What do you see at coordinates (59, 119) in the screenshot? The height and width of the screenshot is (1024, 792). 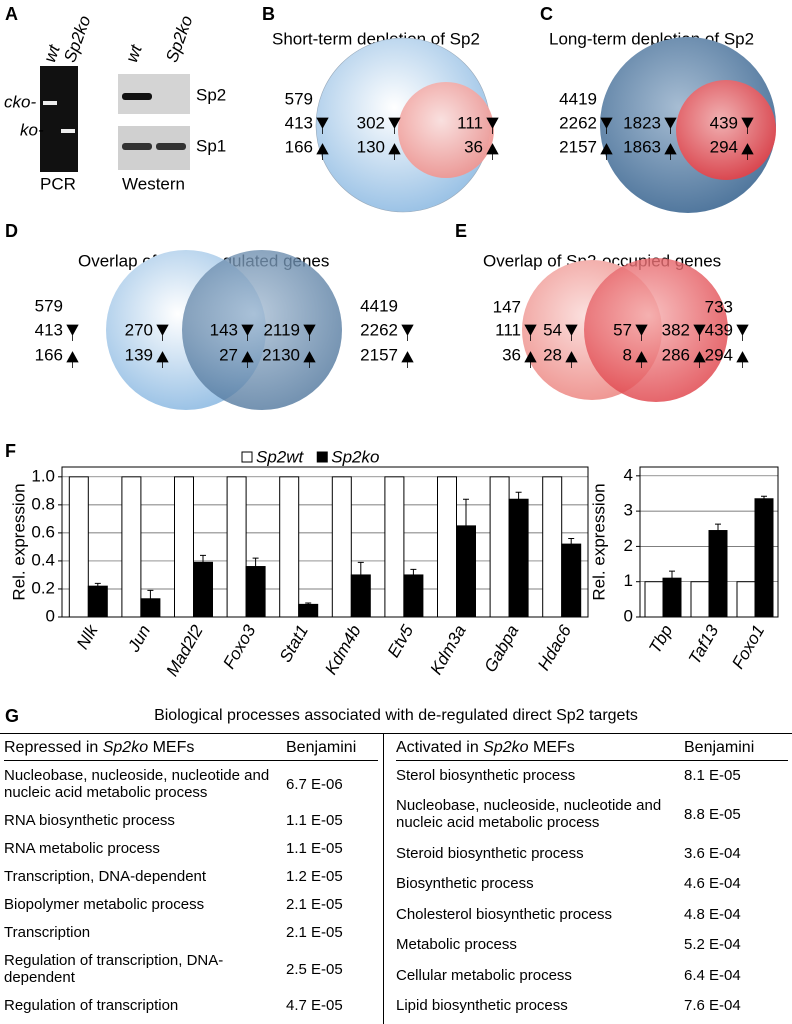 I see `gel` at bounding box center [59, 119].